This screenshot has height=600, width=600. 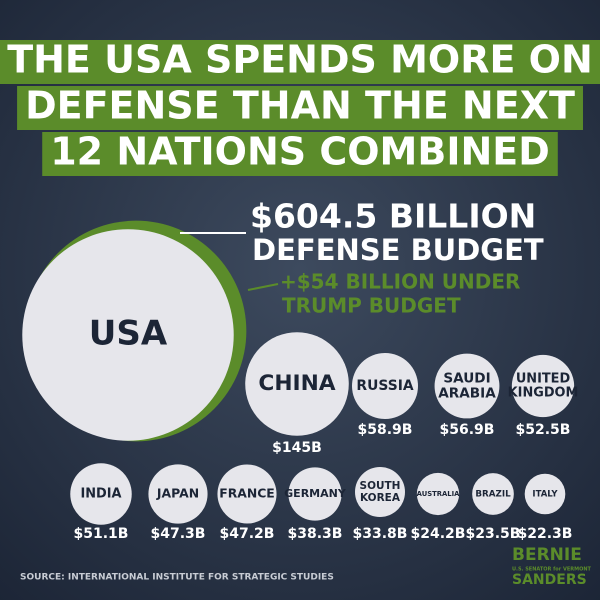 I want to click on value-label: $52.5B, so click(x=543, y=430).